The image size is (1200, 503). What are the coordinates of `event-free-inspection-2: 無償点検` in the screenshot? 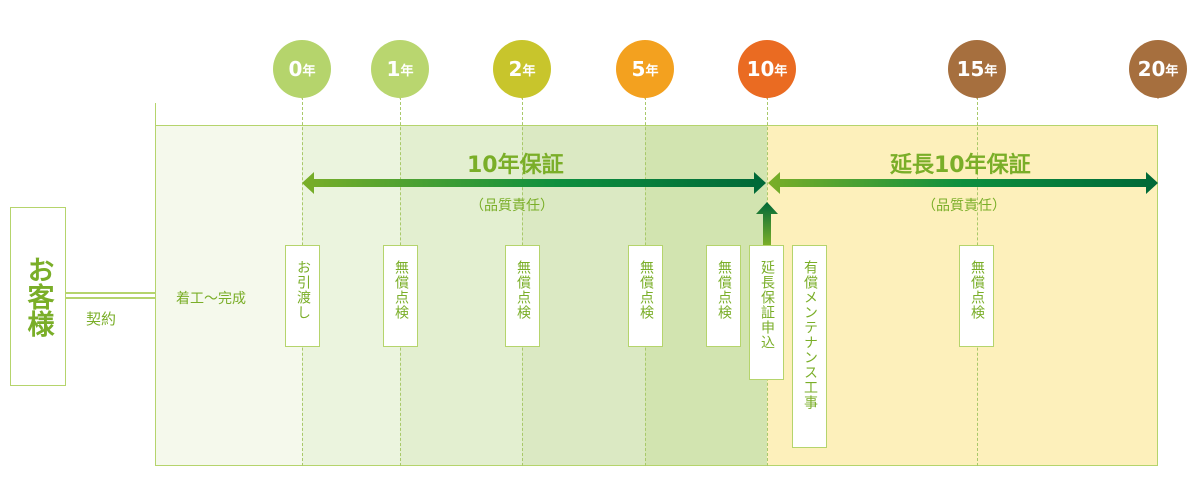 It's located at (522, 296).